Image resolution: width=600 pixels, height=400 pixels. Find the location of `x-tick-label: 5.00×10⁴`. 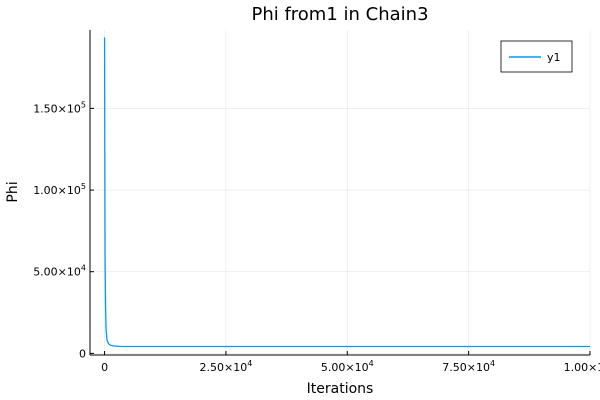

x-tick-label: 5.00×10⁴ is located at coordinates (347, 366).